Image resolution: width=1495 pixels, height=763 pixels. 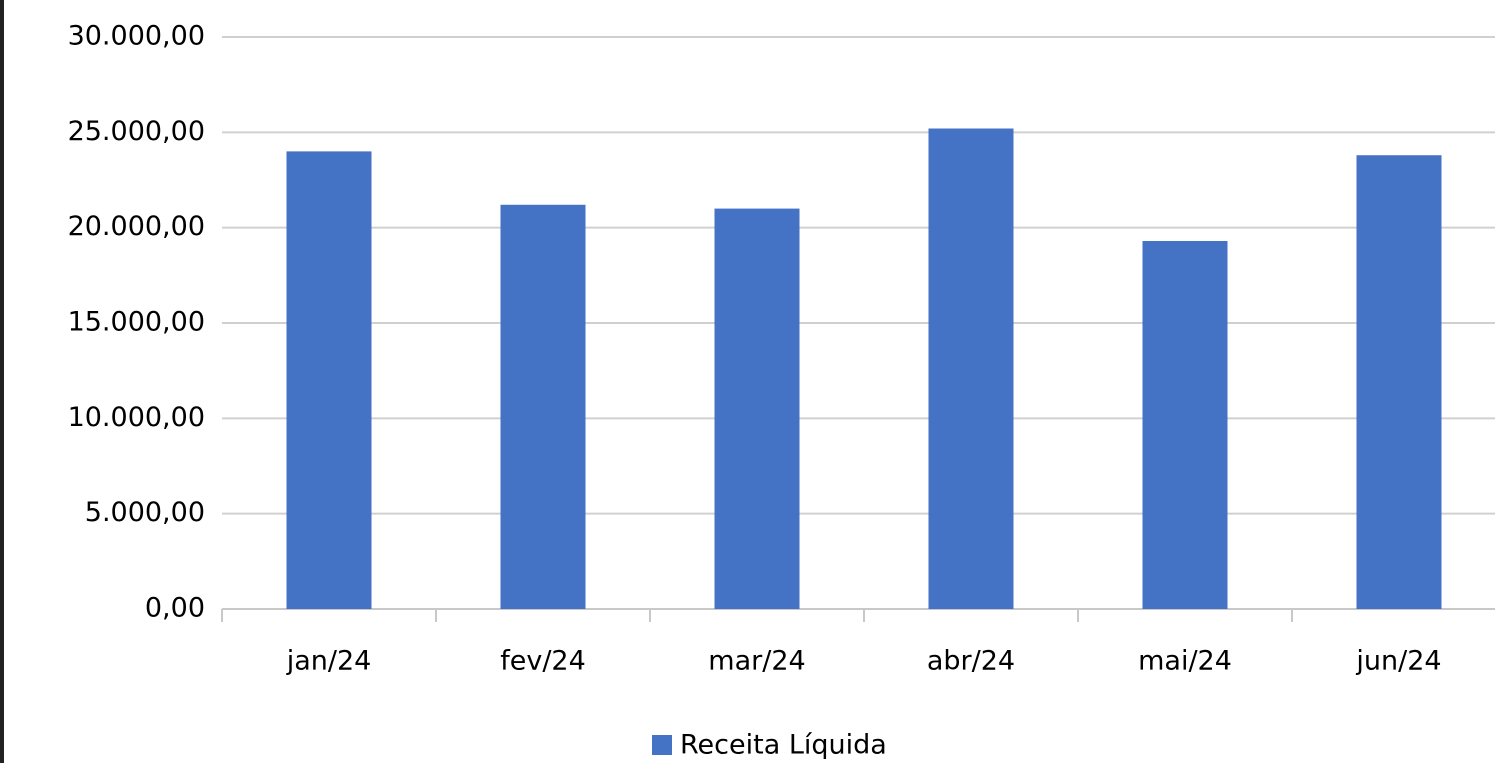 What do you see at coordinates (329, 661) in the screenshot?
I see `x-tick-label: jan/24` at bounding box center [329, 661].